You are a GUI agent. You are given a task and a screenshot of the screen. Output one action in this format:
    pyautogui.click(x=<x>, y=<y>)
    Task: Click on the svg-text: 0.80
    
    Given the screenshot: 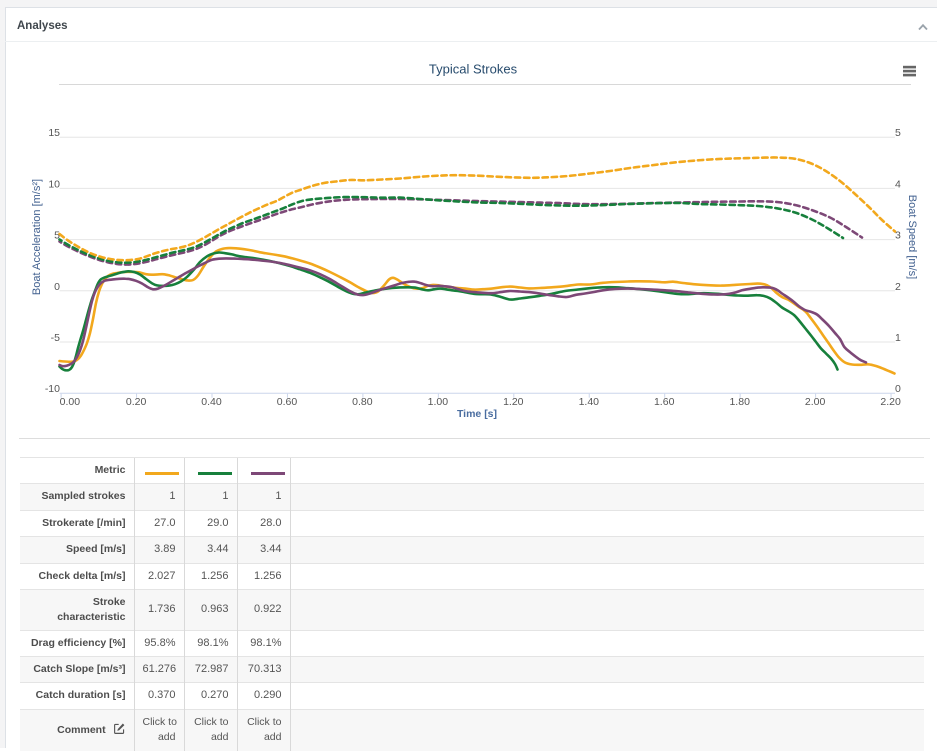 What is the action you would take?
    pyautogui.click(x=362, y=402)
    